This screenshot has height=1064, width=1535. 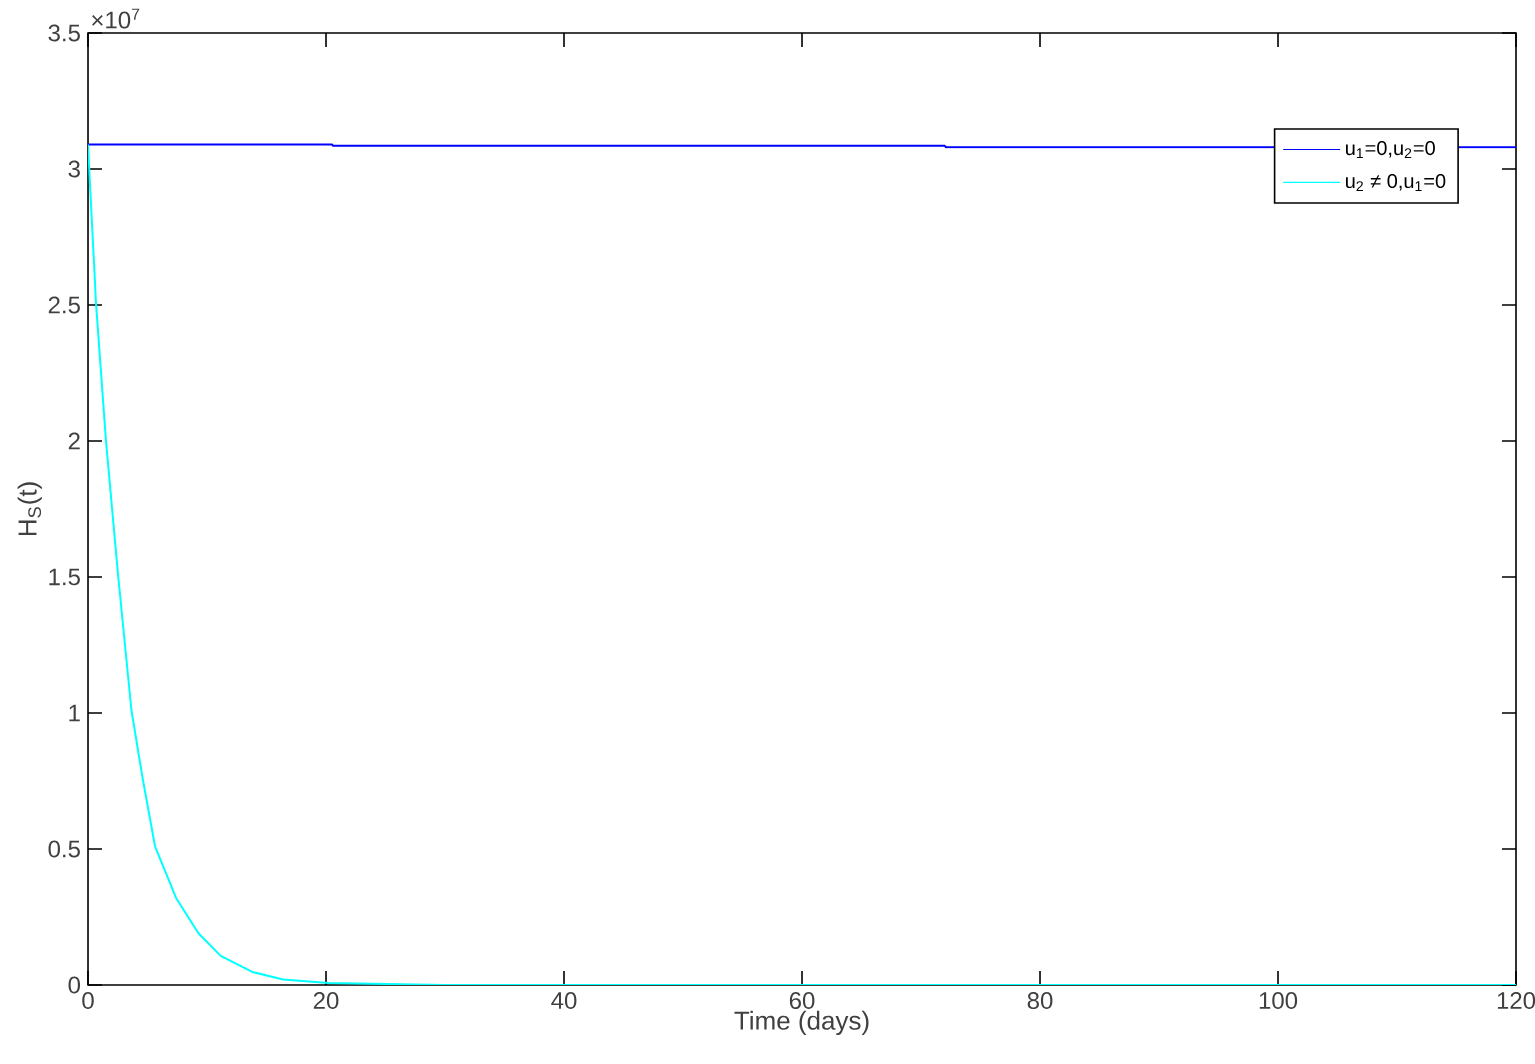 What do you see at coordinates (74, 985) in the screenshot?
I see `y-tick-label: 0` at bounding box center [74, 985].